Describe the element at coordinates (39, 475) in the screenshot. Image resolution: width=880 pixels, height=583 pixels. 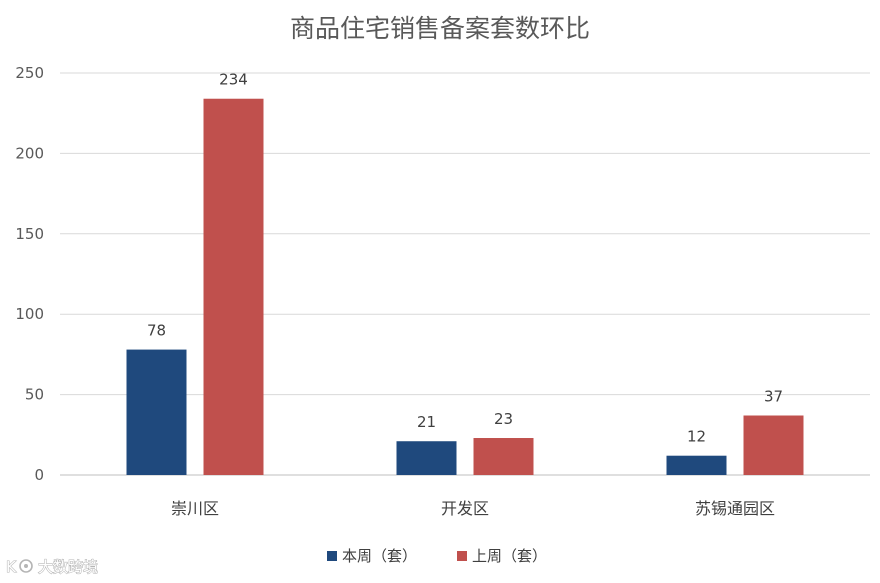
I see `y-tick-label: 0` at that location.